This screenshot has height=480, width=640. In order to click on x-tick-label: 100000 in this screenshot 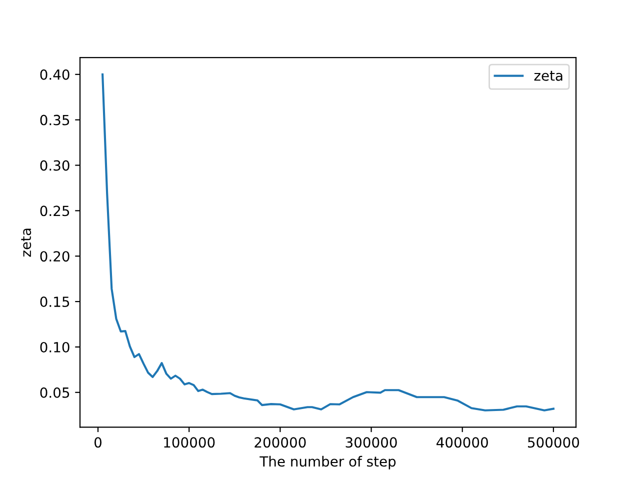, I will do `click(189, 442)`.